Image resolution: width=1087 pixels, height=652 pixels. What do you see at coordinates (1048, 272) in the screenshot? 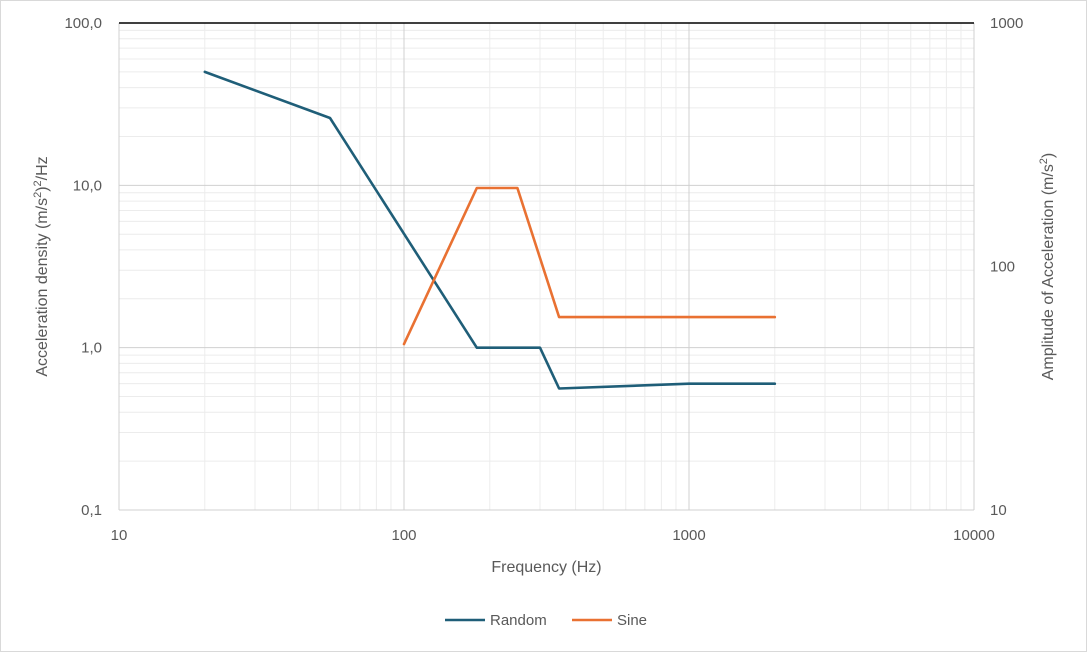
I see `y-right-title-base: Amplitude of Acceleration (m/s` at bounding box center [1048, 272].